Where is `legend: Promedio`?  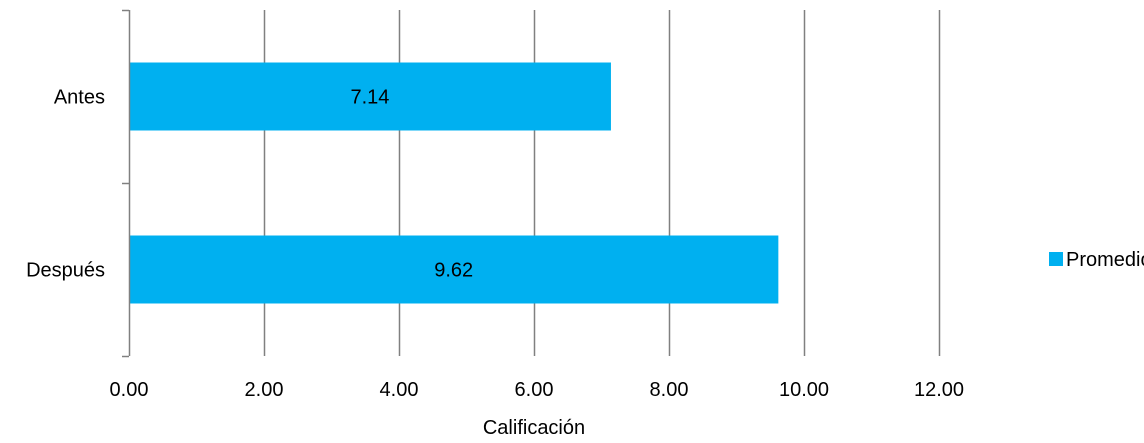 legend: Promedio is located at coordinates (1096, 260).